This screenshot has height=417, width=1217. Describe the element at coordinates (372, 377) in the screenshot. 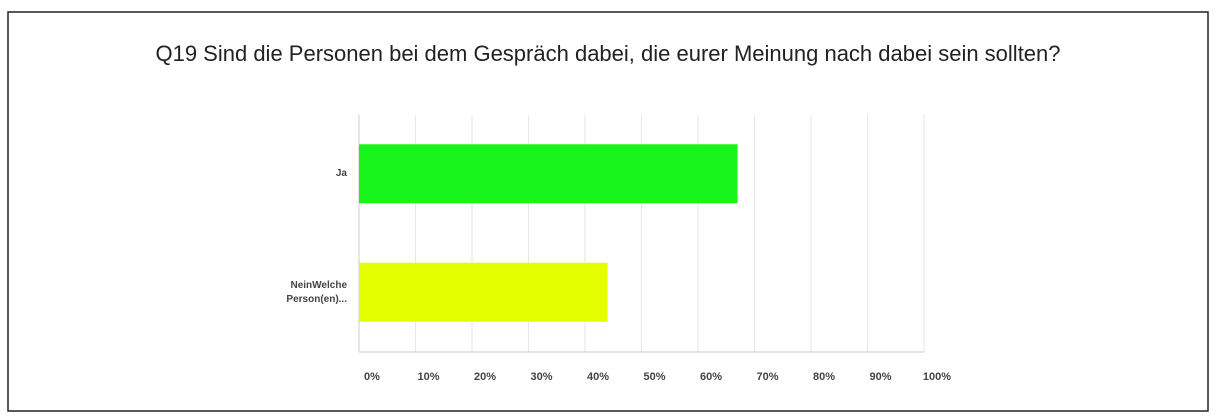

I see `x-tick-label: 0%` at that location.